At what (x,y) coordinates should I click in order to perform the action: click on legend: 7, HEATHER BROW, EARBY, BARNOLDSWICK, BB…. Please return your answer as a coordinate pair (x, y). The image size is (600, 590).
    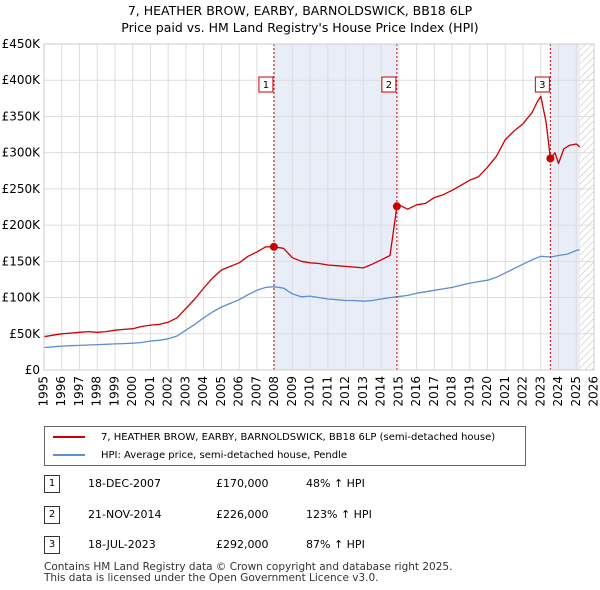
    Looking at the image, I should click on (285, 446).